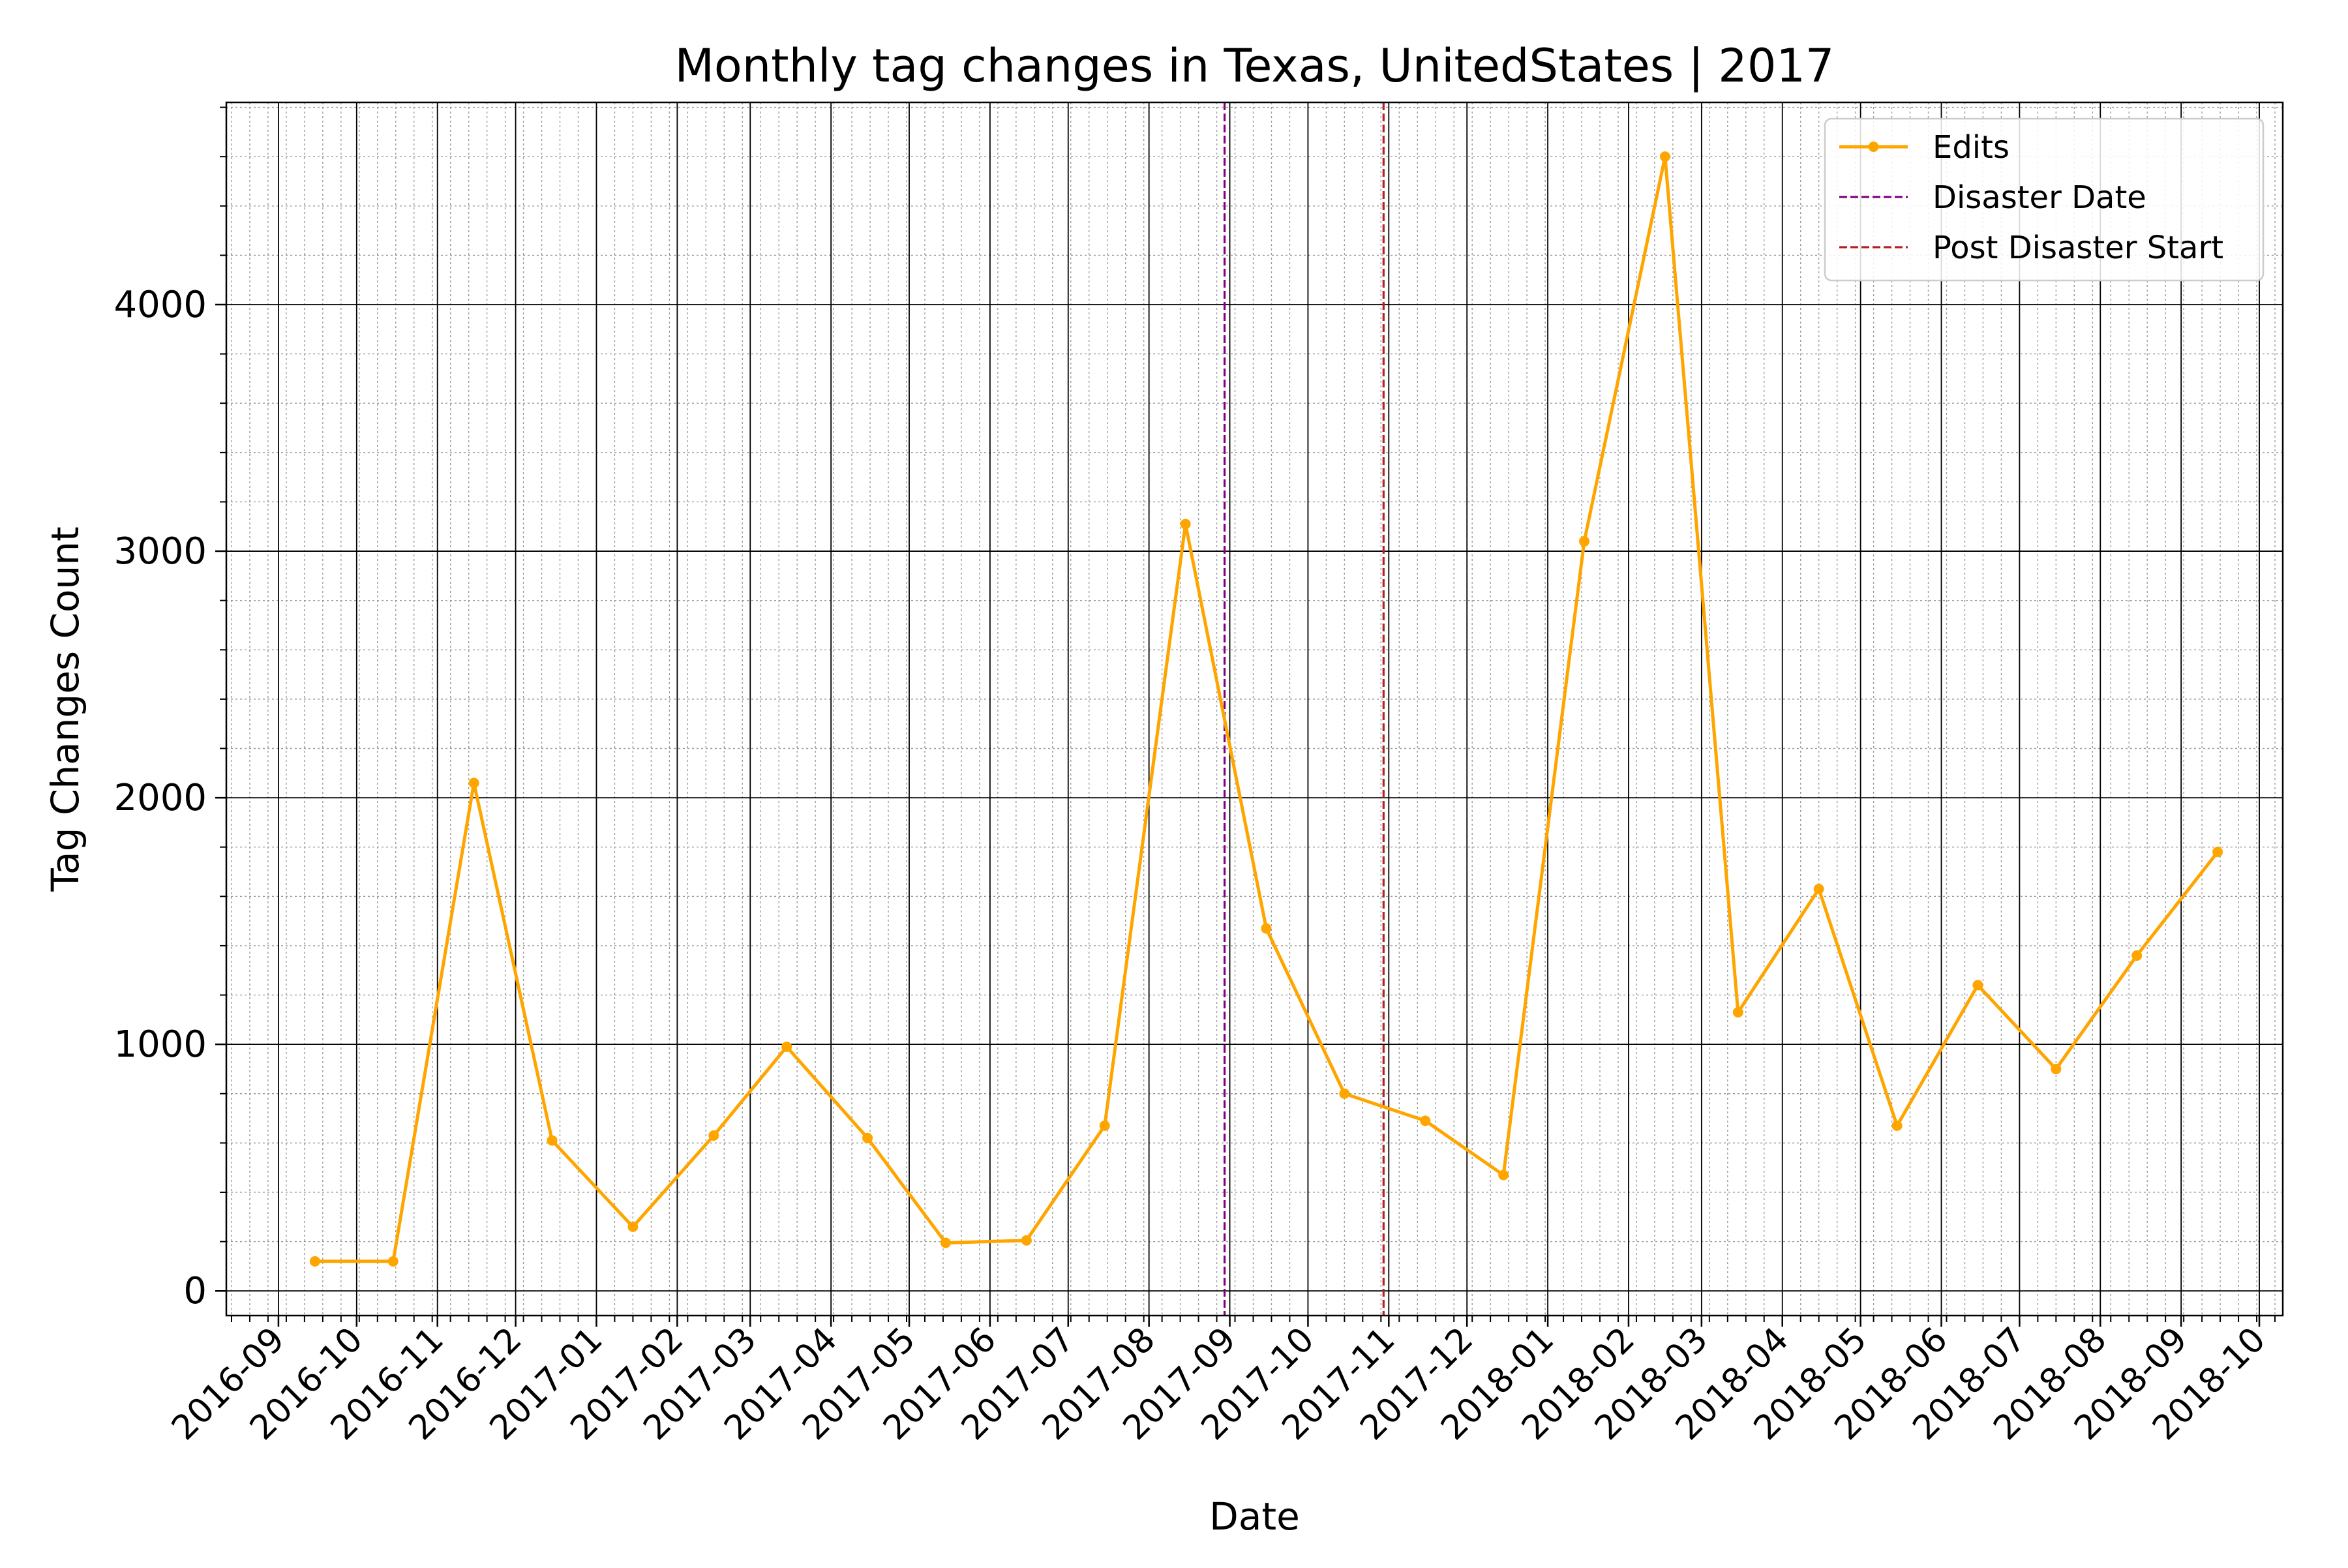  I want to click on x-axis-label: Date, so click(1255, 1516).